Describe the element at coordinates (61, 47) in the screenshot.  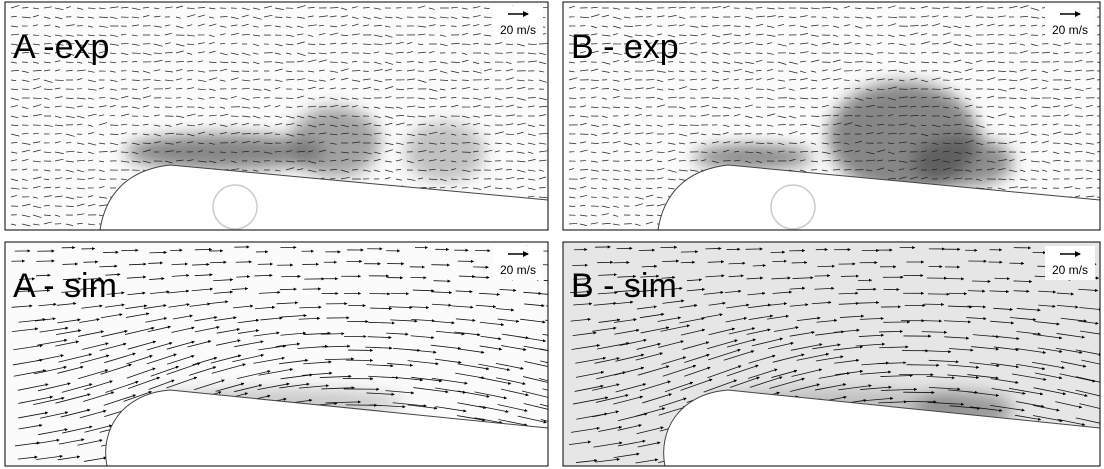
I see `panel-label: A -exp` at that location.